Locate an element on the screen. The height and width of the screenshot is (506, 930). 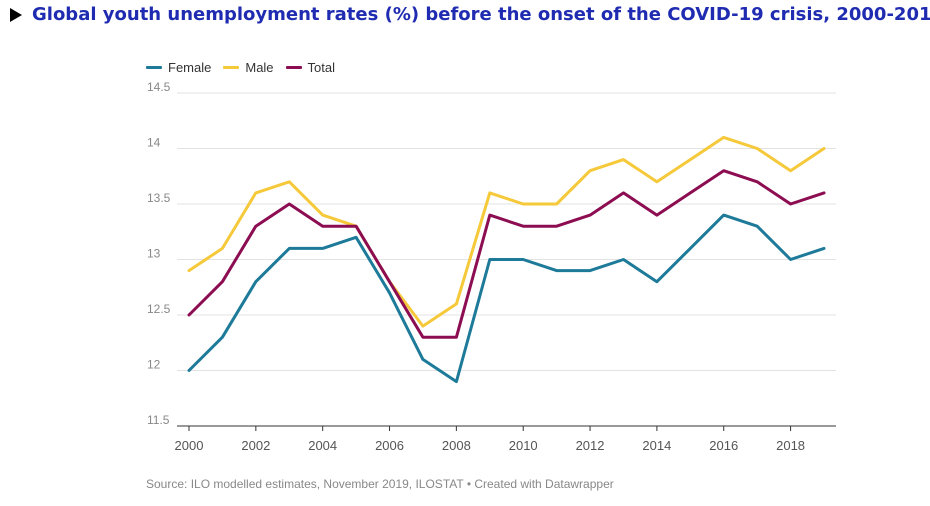
x-tick-label: 2002 is located at coordinates (255, 445).